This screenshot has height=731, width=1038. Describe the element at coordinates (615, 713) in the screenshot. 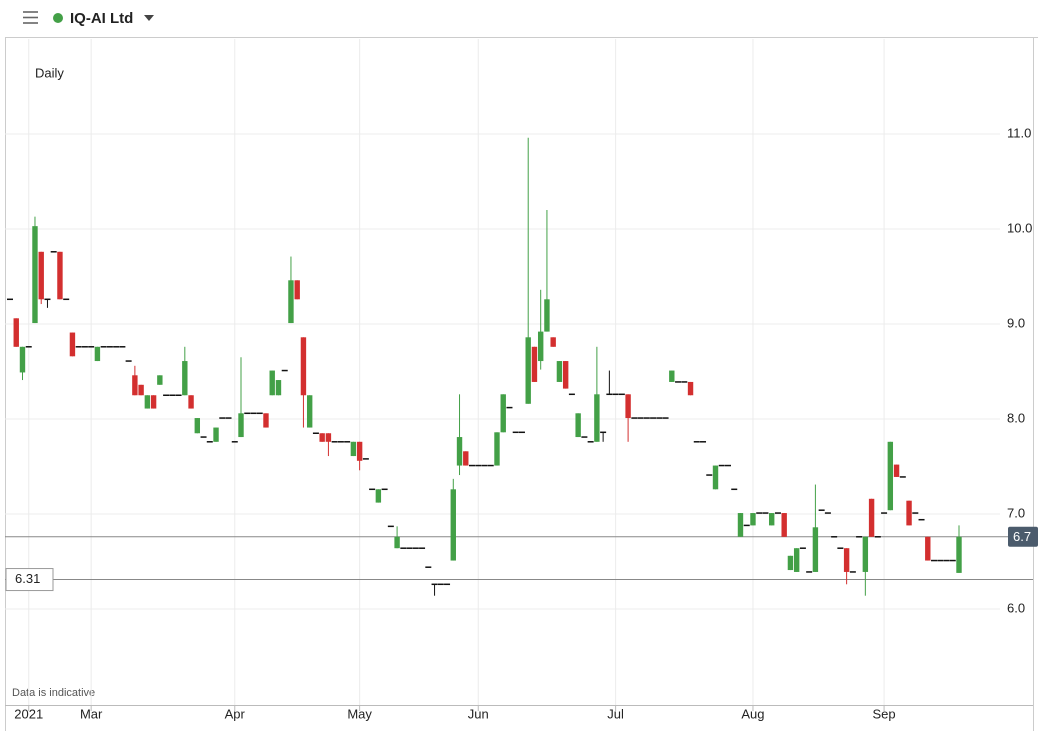

I see `x-tick-label: Jul` at that location.